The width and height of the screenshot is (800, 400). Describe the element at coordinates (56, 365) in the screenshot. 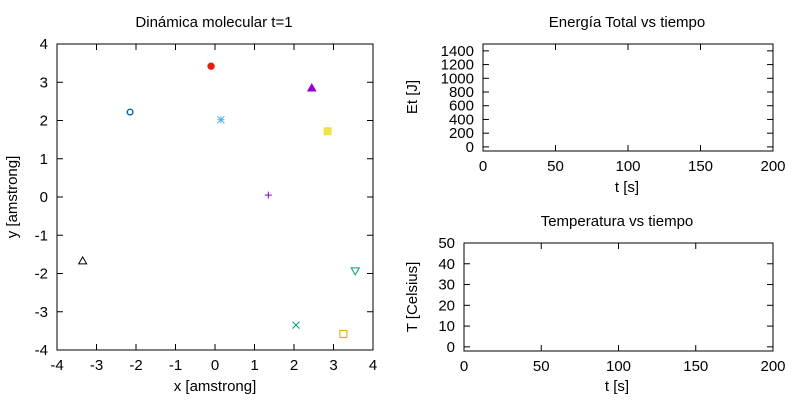

I see `molecular-dynamics-xtick-label: -4` at that location.